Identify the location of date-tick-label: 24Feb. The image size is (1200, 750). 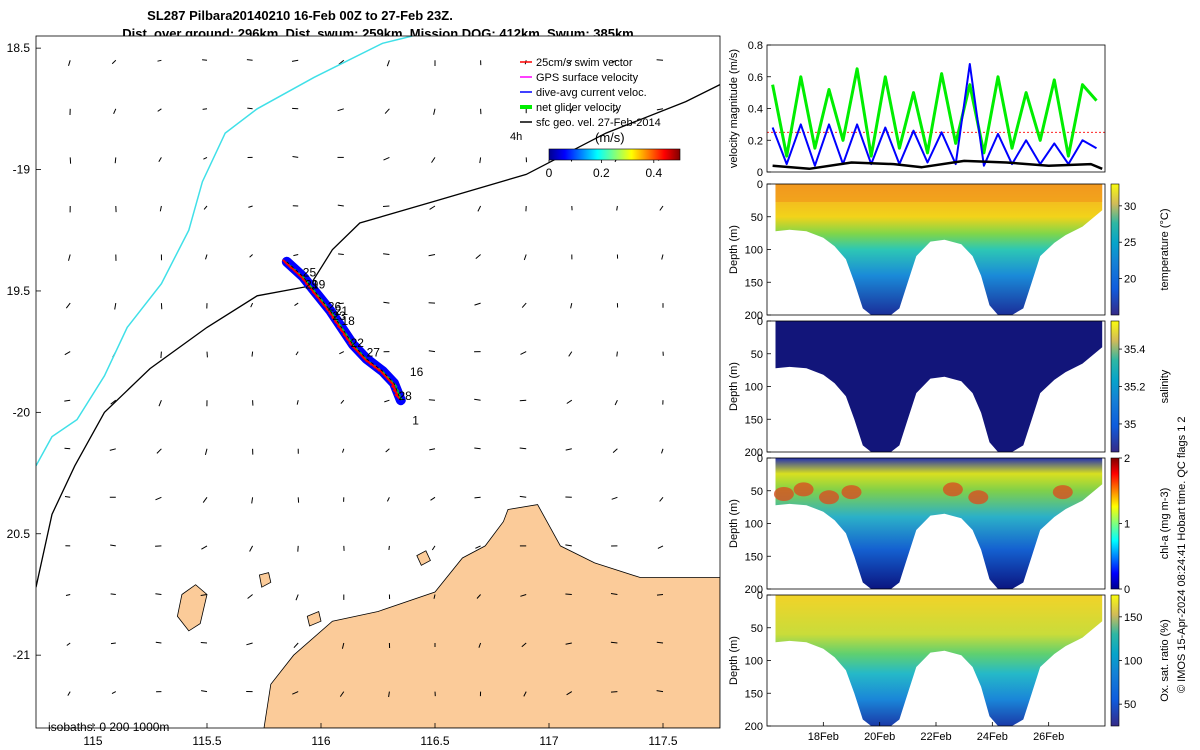
(992, 737).